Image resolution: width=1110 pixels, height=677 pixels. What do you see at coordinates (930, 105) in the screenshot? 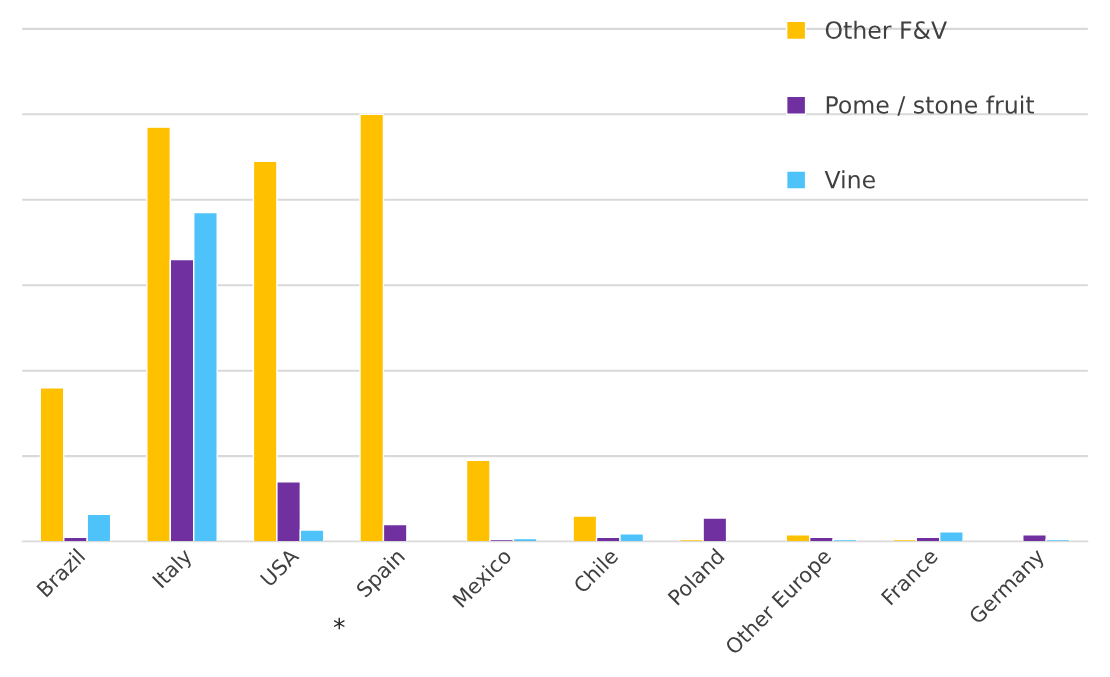
I see `legend-label: Pome / stone fruit` at bounding box center [930, 105].